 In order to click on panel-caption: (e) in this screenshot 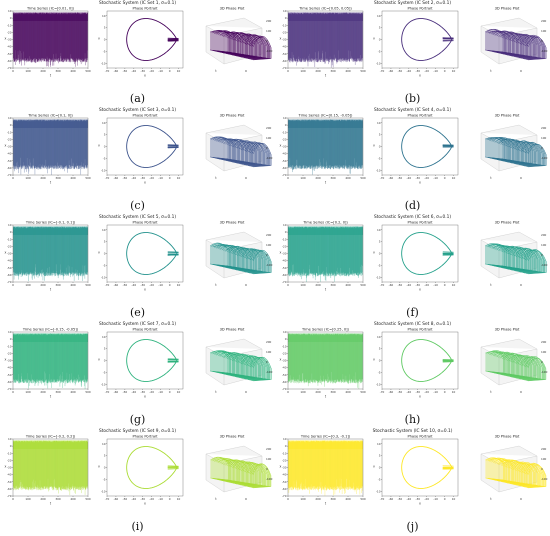, I will do `click(137, 312)`.